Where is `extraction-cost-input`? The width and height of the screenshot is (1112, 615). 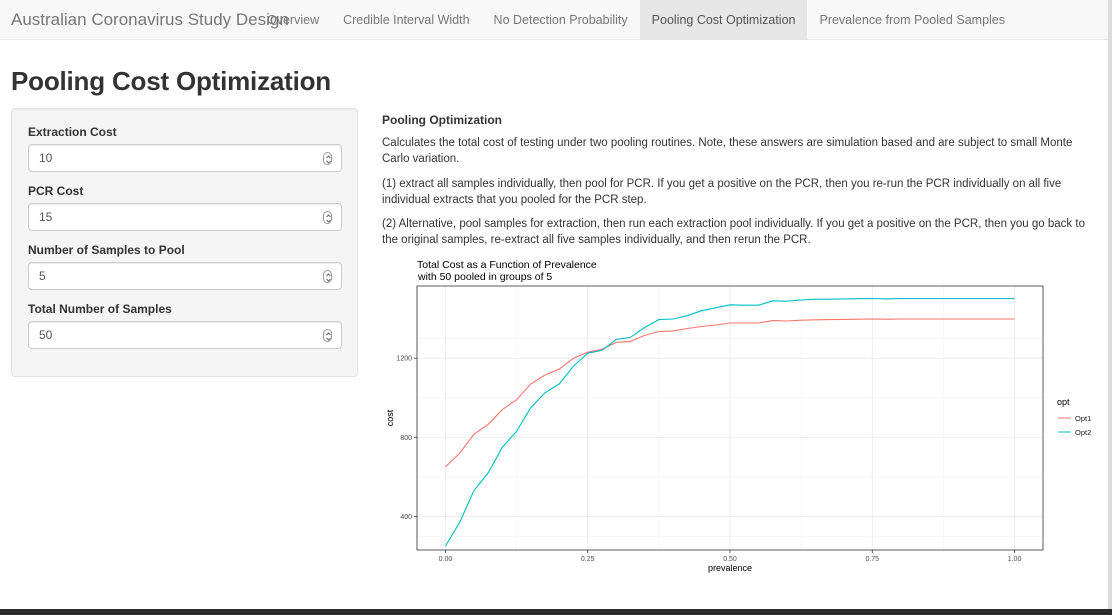
extraction-cost-input is located at coordinates (174, 158).